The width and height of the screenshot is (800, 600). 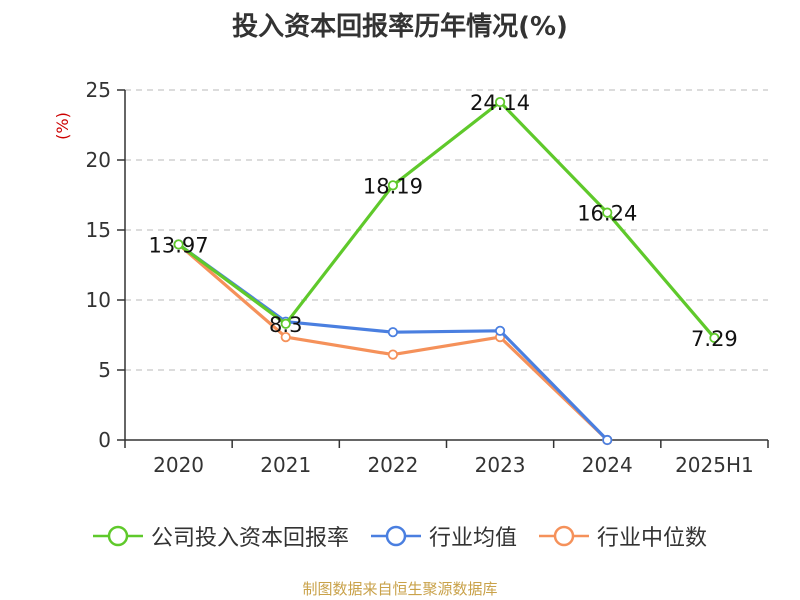 I want to click on x-tick-label: 2022, so click(x=392, y=465).